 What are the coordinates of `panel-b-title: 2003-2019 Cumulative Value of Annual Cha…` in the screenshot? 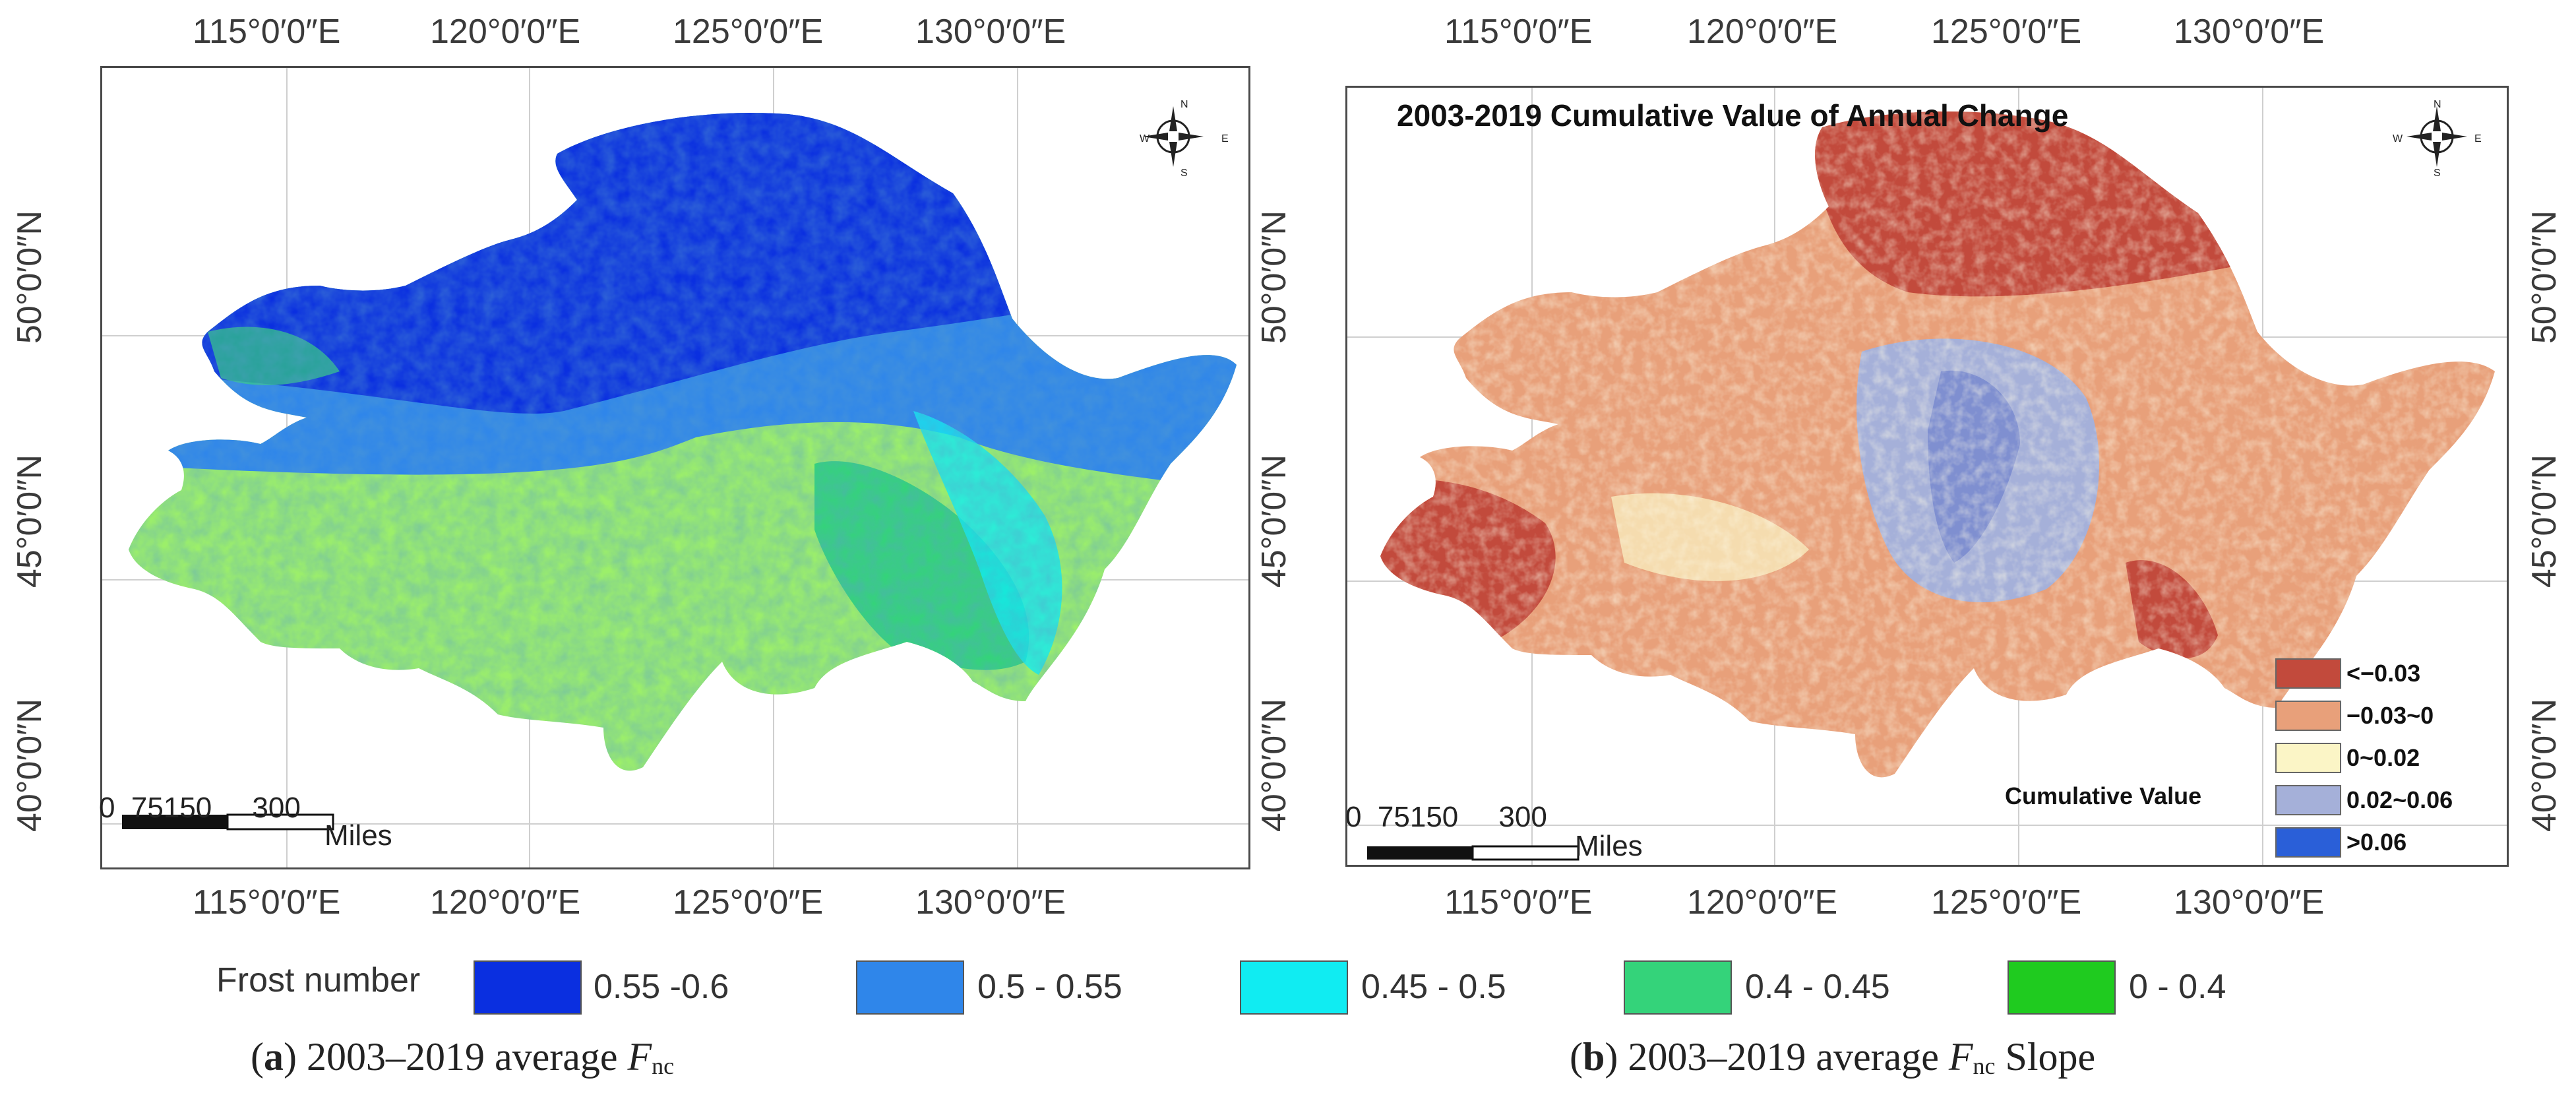 It's located at (1733, 116).